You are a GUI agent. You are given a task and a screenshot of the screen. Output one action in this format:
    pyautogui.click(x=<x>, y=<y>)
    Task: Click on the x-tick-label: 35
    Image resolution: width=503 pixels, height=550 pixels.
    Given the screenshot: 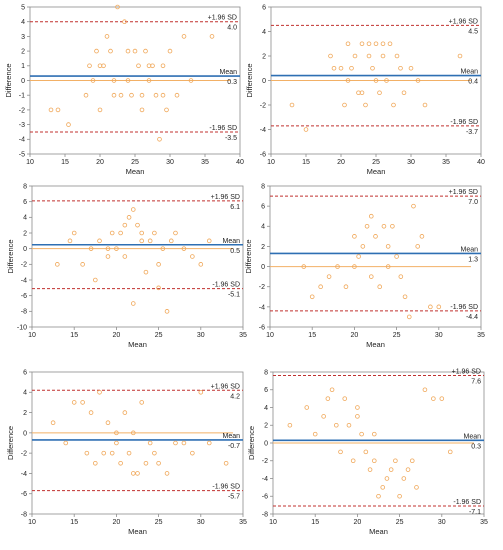 What is the action you would take?
    pyautogui.click(x=481, y=335)
    